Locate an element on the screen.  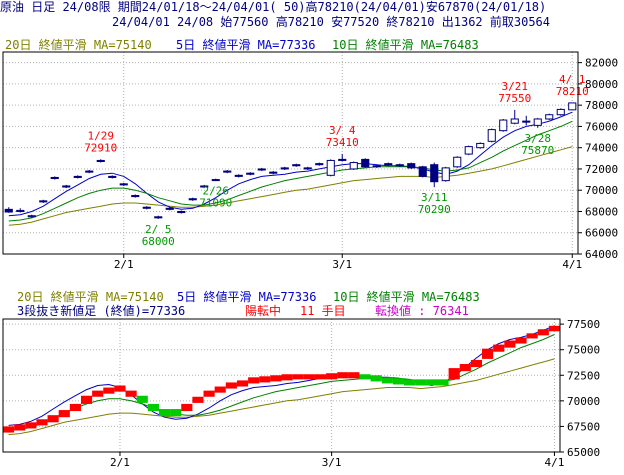
annotation-value: 78210 is located at coordinates (572, 91).